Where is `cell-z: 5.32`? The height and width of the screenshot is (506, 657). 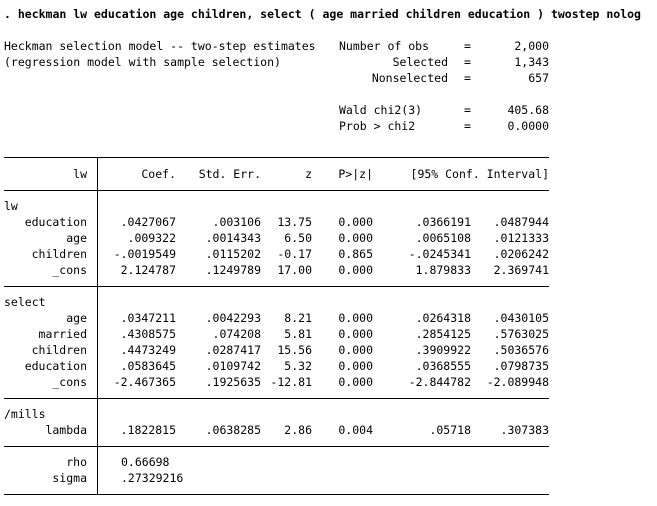
cell-z: 5.32 is located at coordinates (298, 366).